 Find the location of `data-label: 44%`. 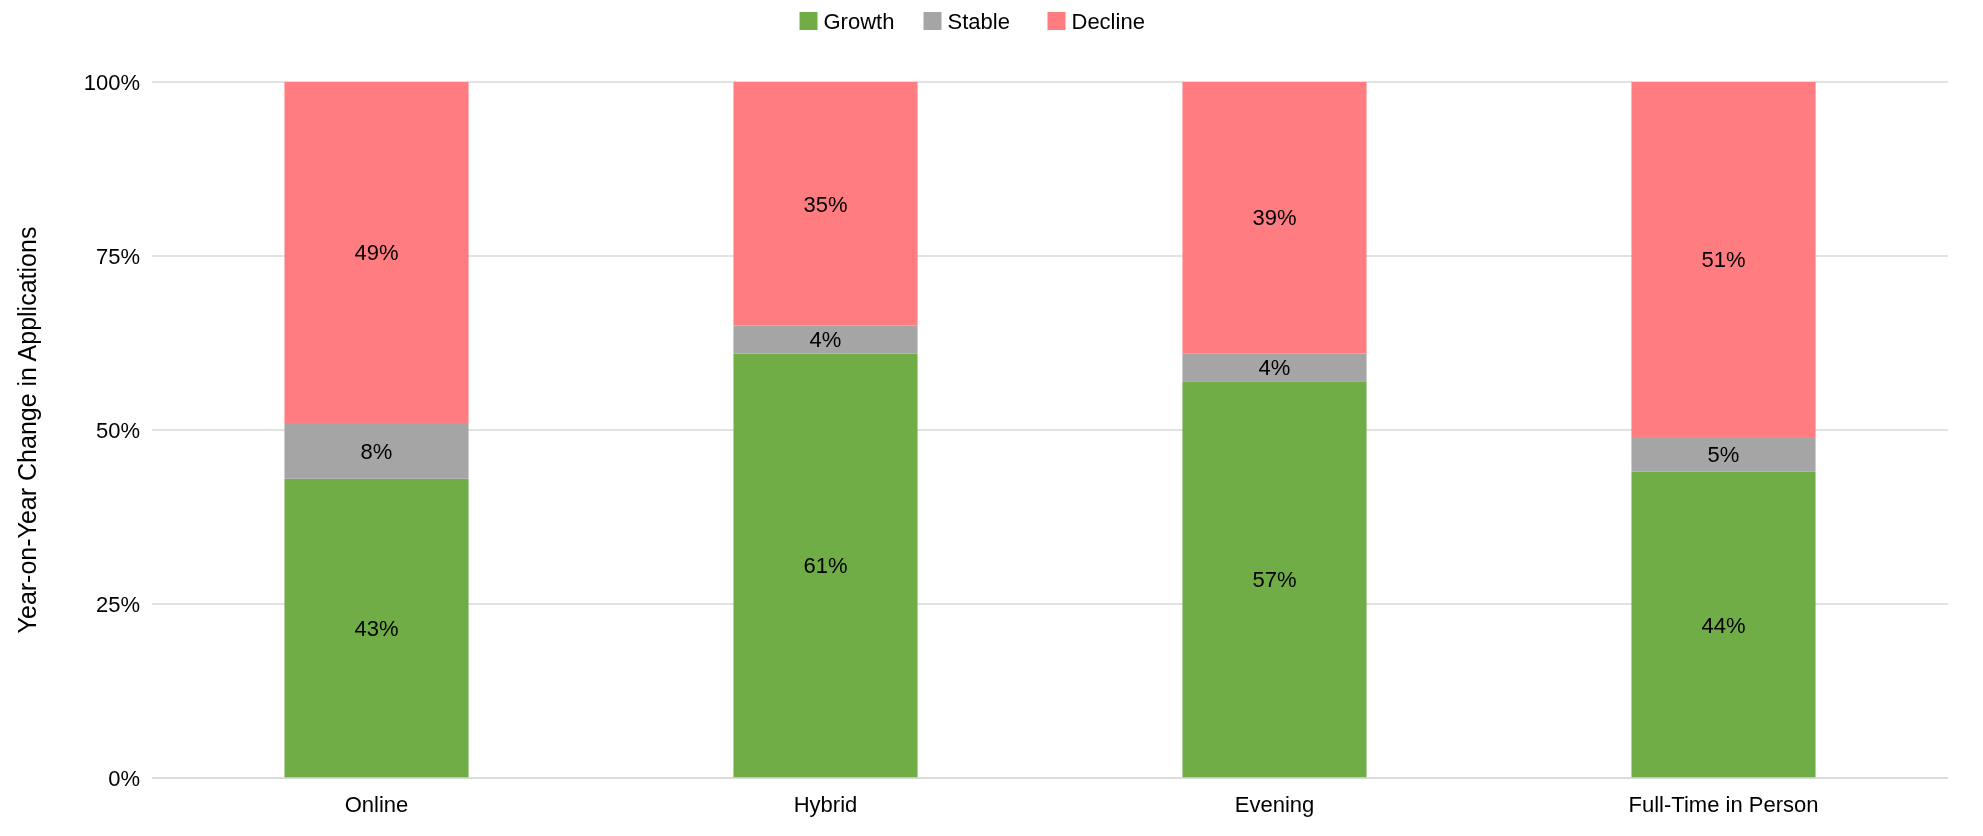

data-label: 44% is located at coordinates (1723, 625).